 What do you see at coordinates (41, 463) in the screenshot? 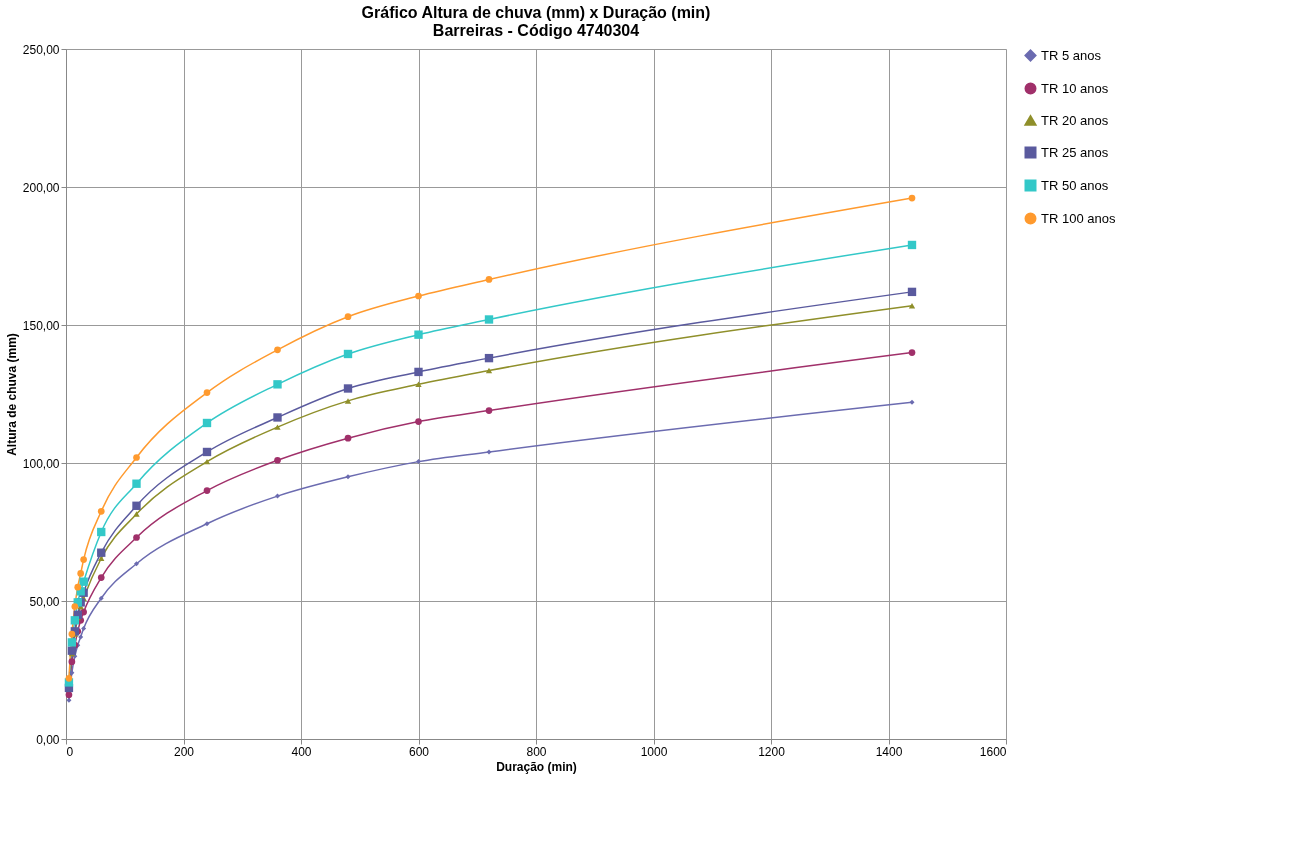
I see `y-tick-label: 100,00` at bounding box center [41, 463].